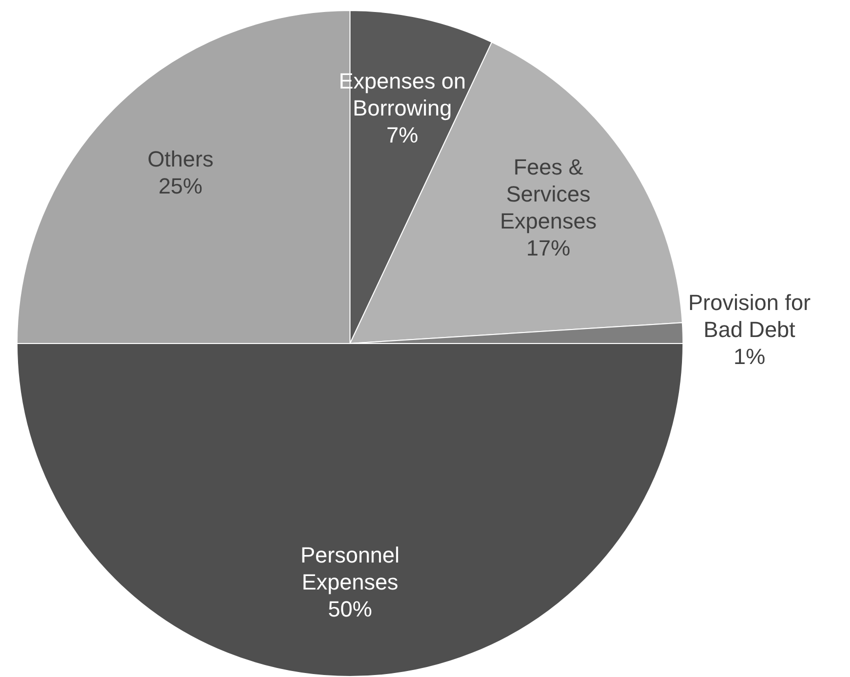 The image size is (850, 677). Describe the element at coordinates (350, 568) in the screenshot. I see `slice-label: Personnel Expenses` at that location.